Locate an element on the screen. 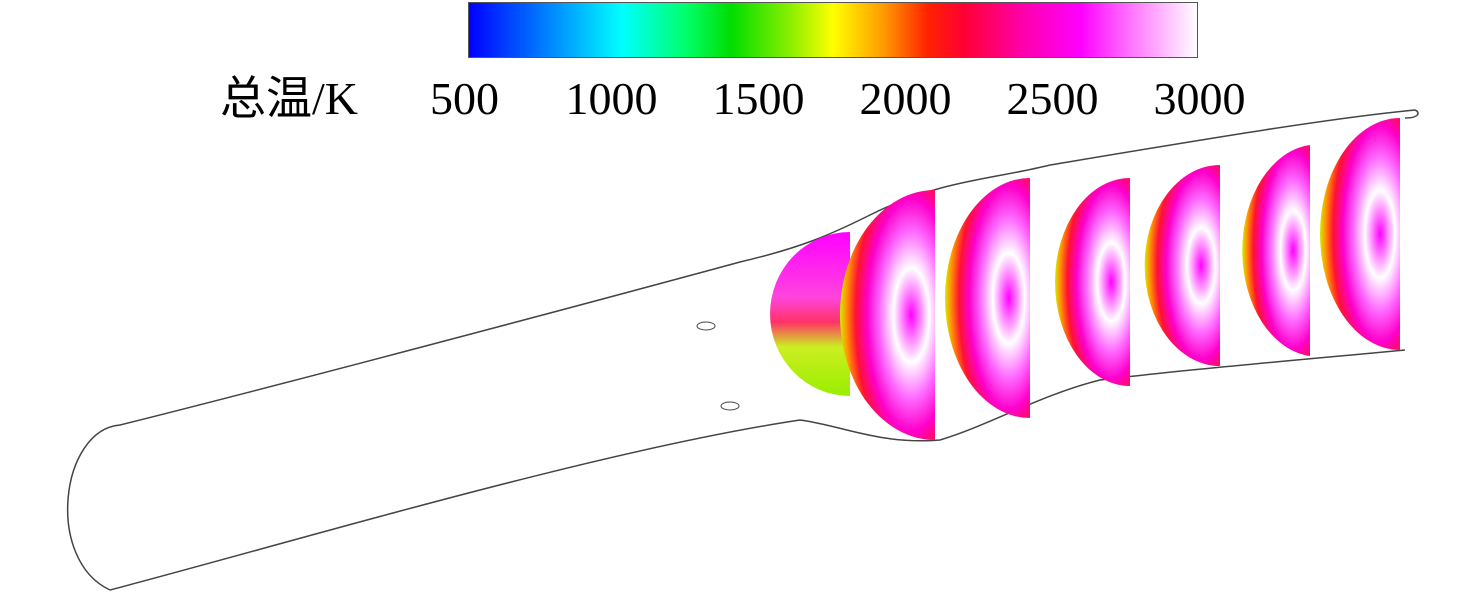 The height and width of the screenshot is (599, 1476). tick-label: 2500 is located at coordinates (1052, 98).